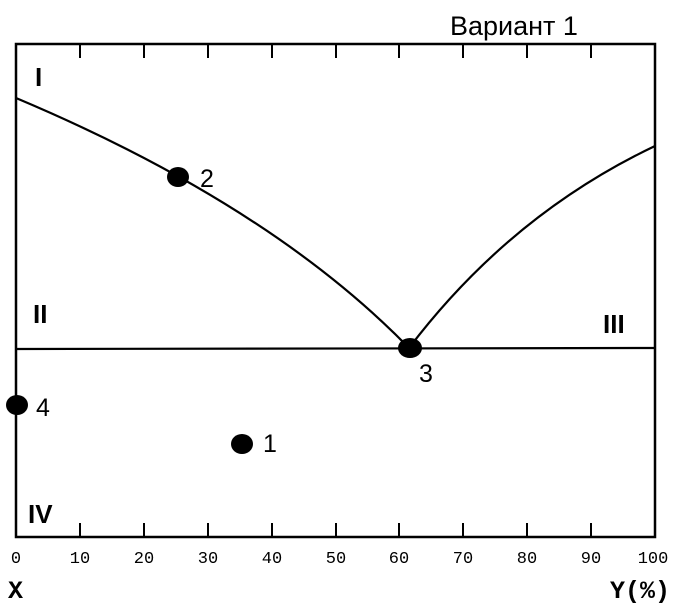 This screenshot has width=695, height=605. I want to click on point-4-label: 4, so click(43, 408).